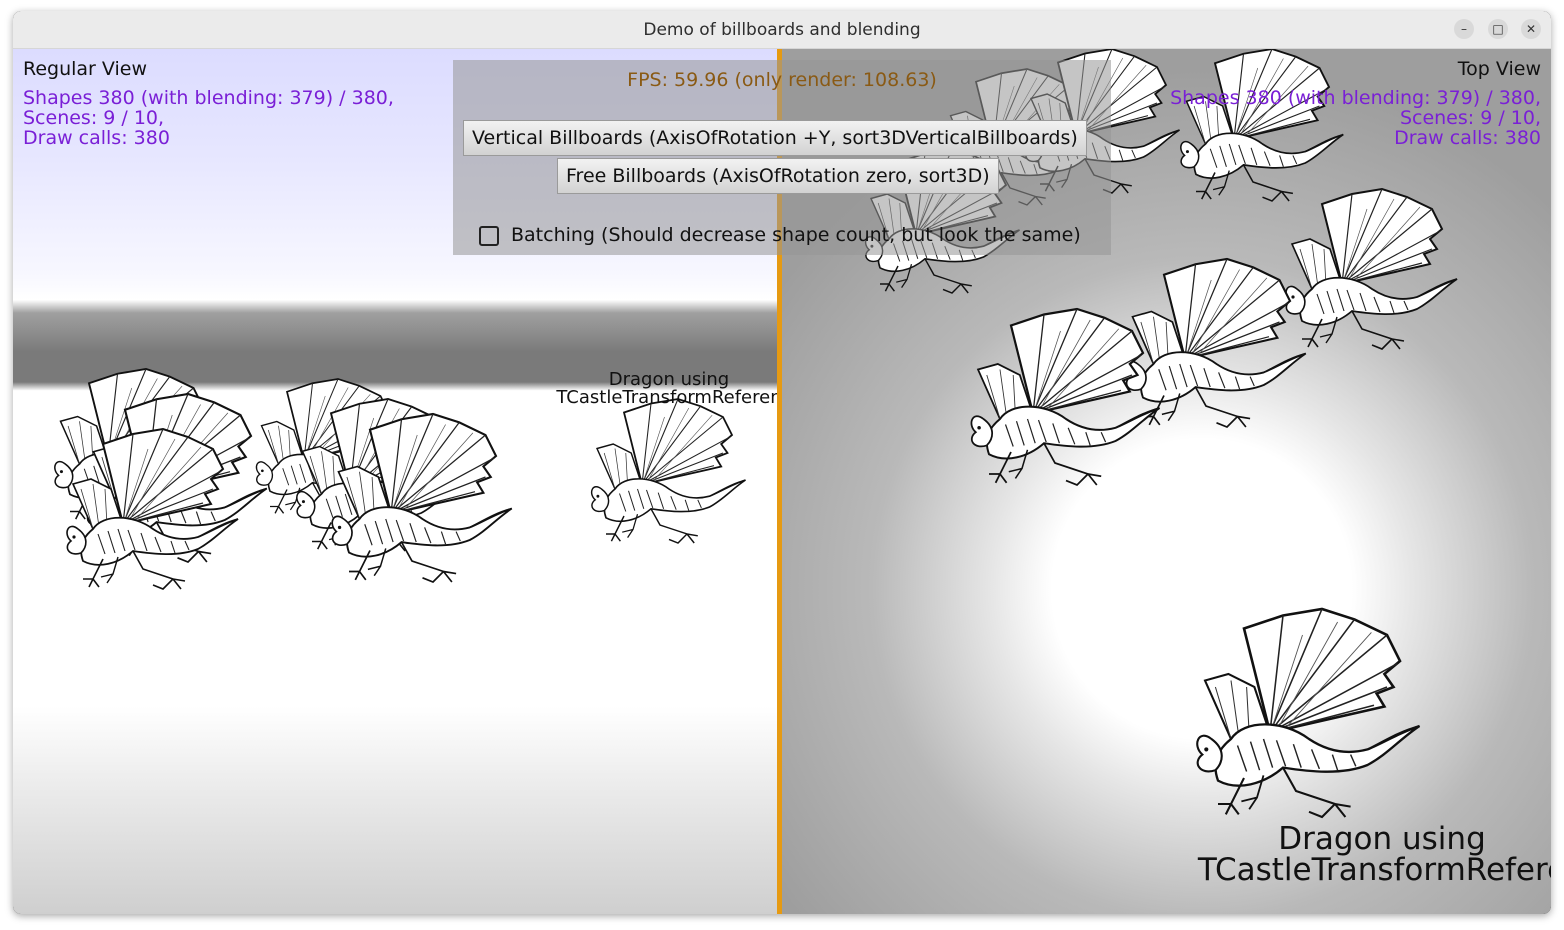  Describe the element at coordinates (1374, 870) in the screenshot. I see `reference-label-line2: TCastleTransformRefere` at that location.